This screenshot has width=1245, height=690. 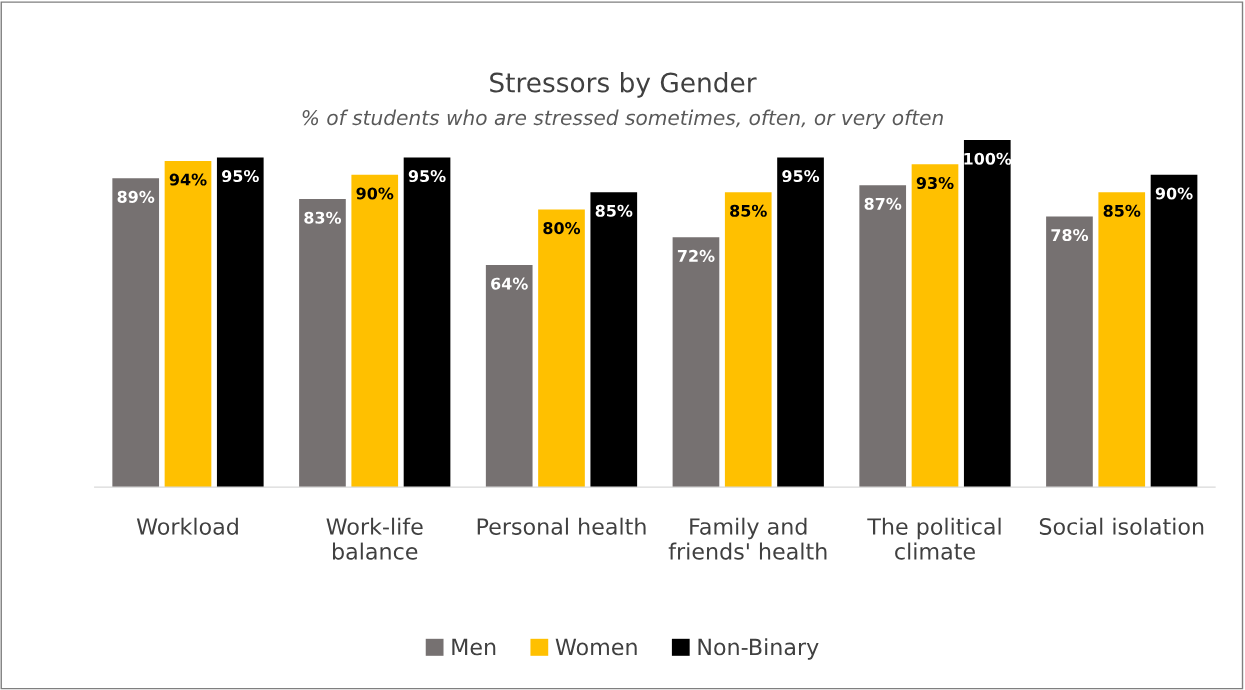 I want to click on x-tick-label: Family and friends' health, so click(x=747, y=538).